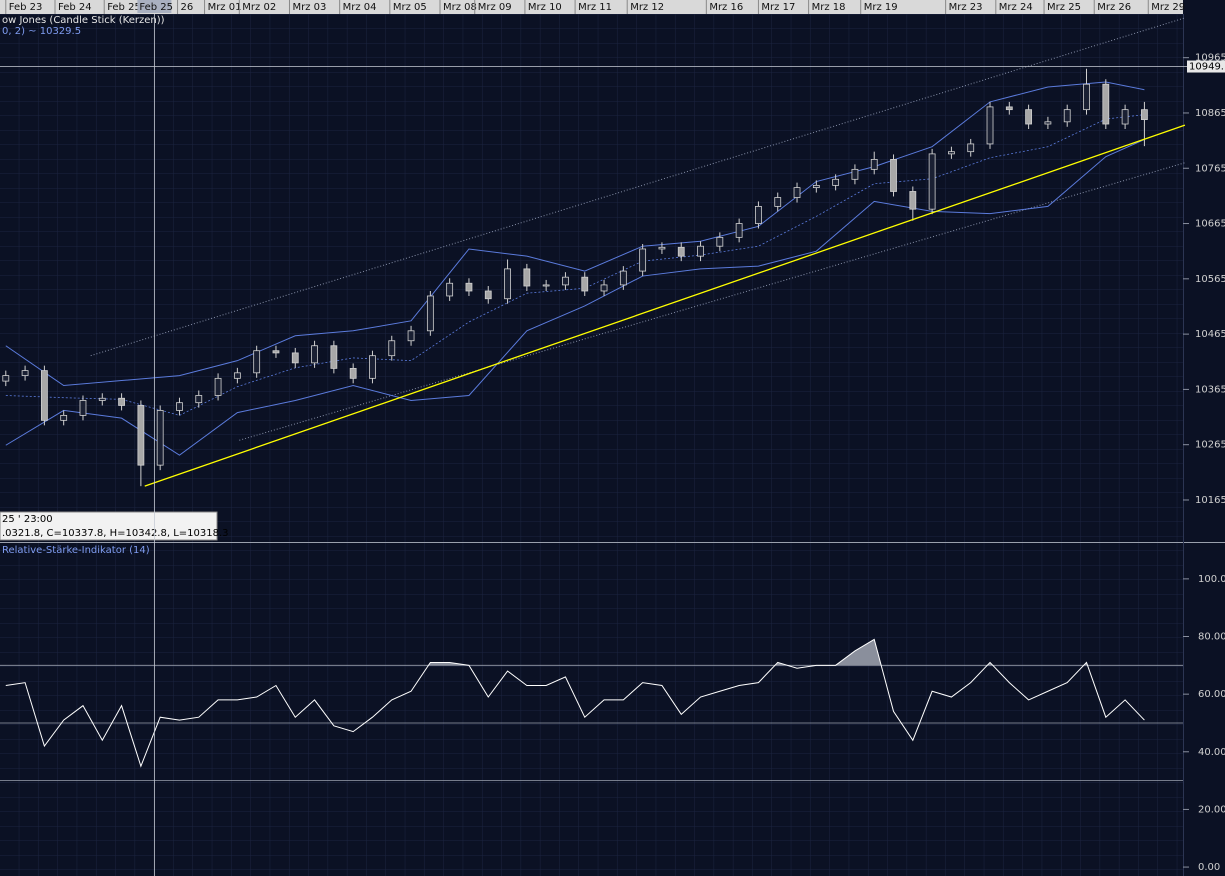  Describe the element at coordinates (545, 7) in the screenshot. I see `x-tick-label: Mrz 10` at that location.